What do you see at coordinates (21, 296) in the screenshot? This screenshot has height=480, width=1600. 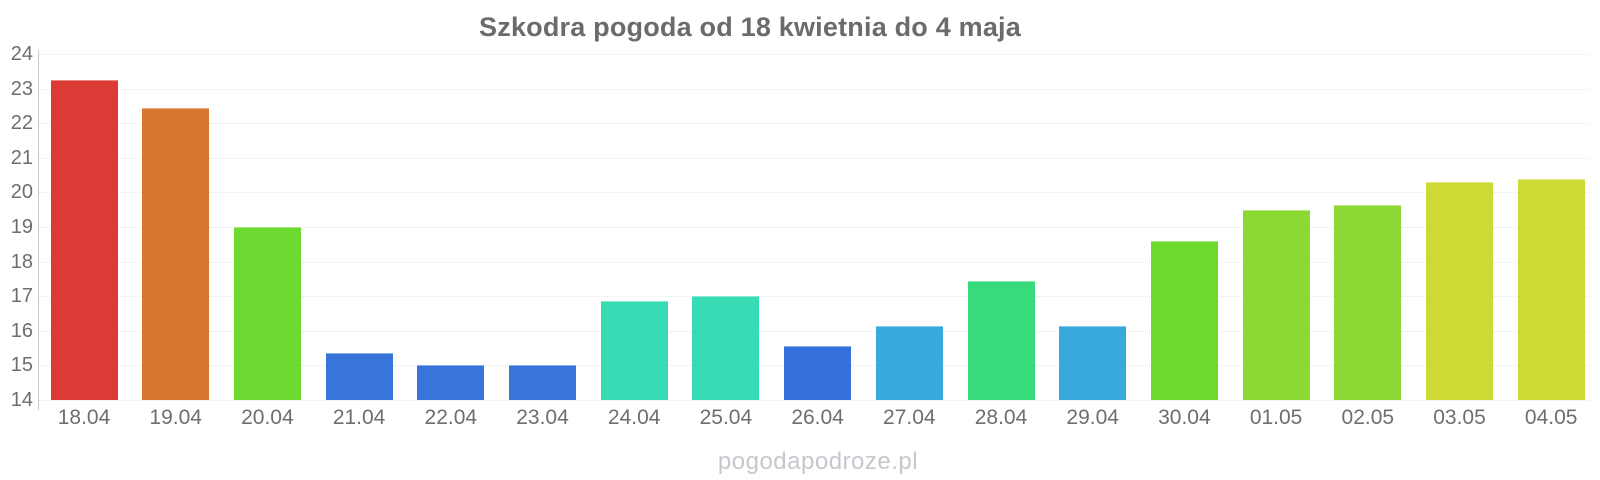 I see `y-tick-label: 17` at bounding box center [21, 296].